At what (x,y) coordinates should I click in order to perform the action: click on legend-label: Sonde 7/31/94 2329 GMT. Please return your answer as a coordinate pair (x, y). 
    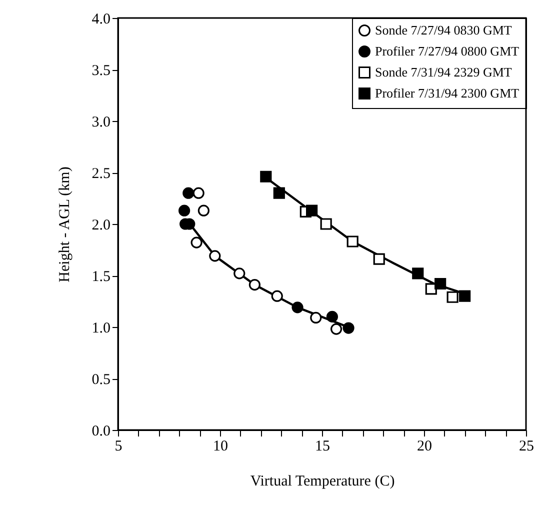
    Looking at the image, I should click on (443, 72).